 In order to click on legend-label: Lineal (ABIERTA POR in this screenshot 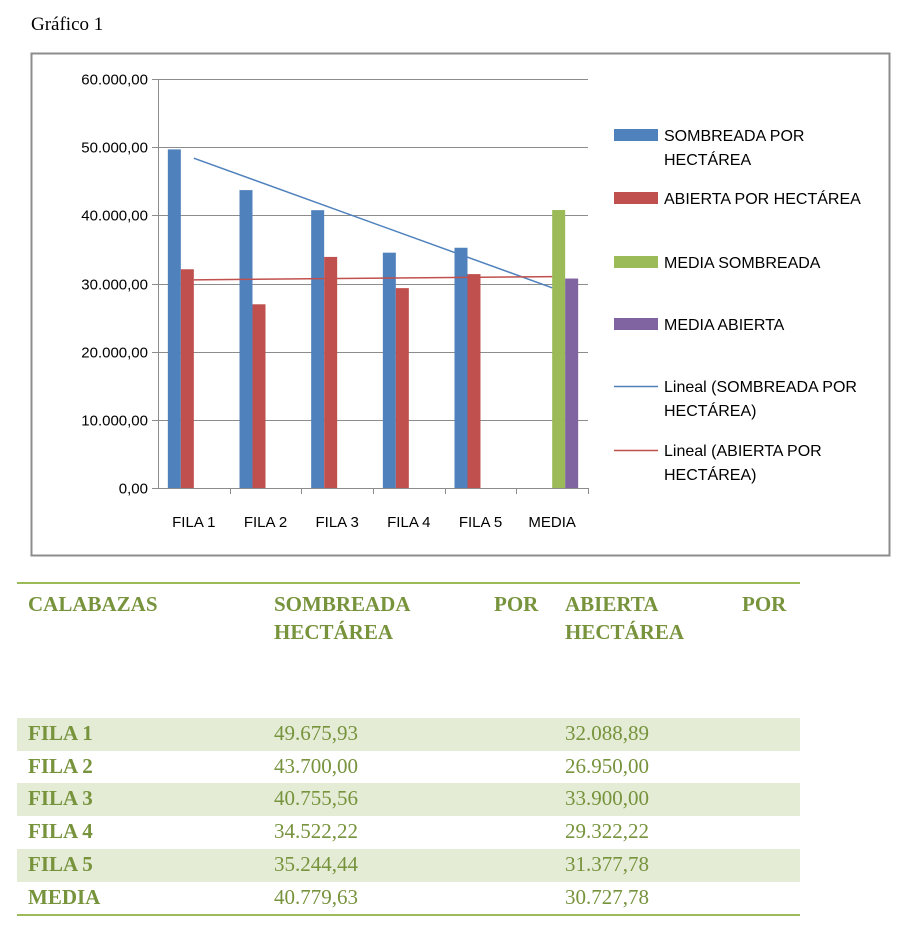, I will do `click(743, 451)`.